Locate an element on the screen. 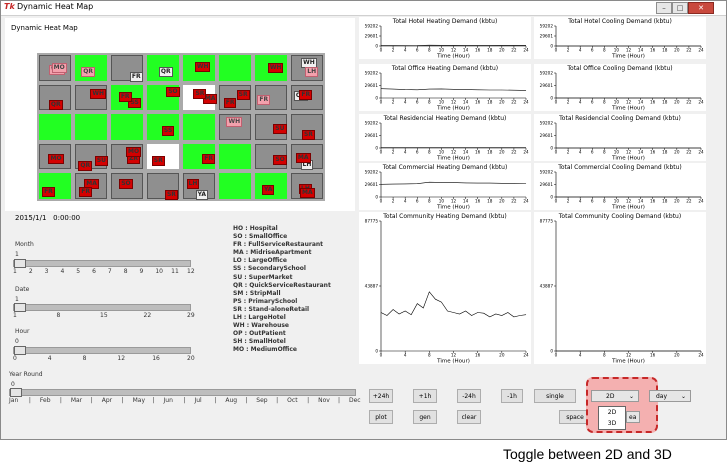 Image resolution: width=727 pixels, height=471 pixels. slider-tick-label: 20 is located at coordinates (191, 358).